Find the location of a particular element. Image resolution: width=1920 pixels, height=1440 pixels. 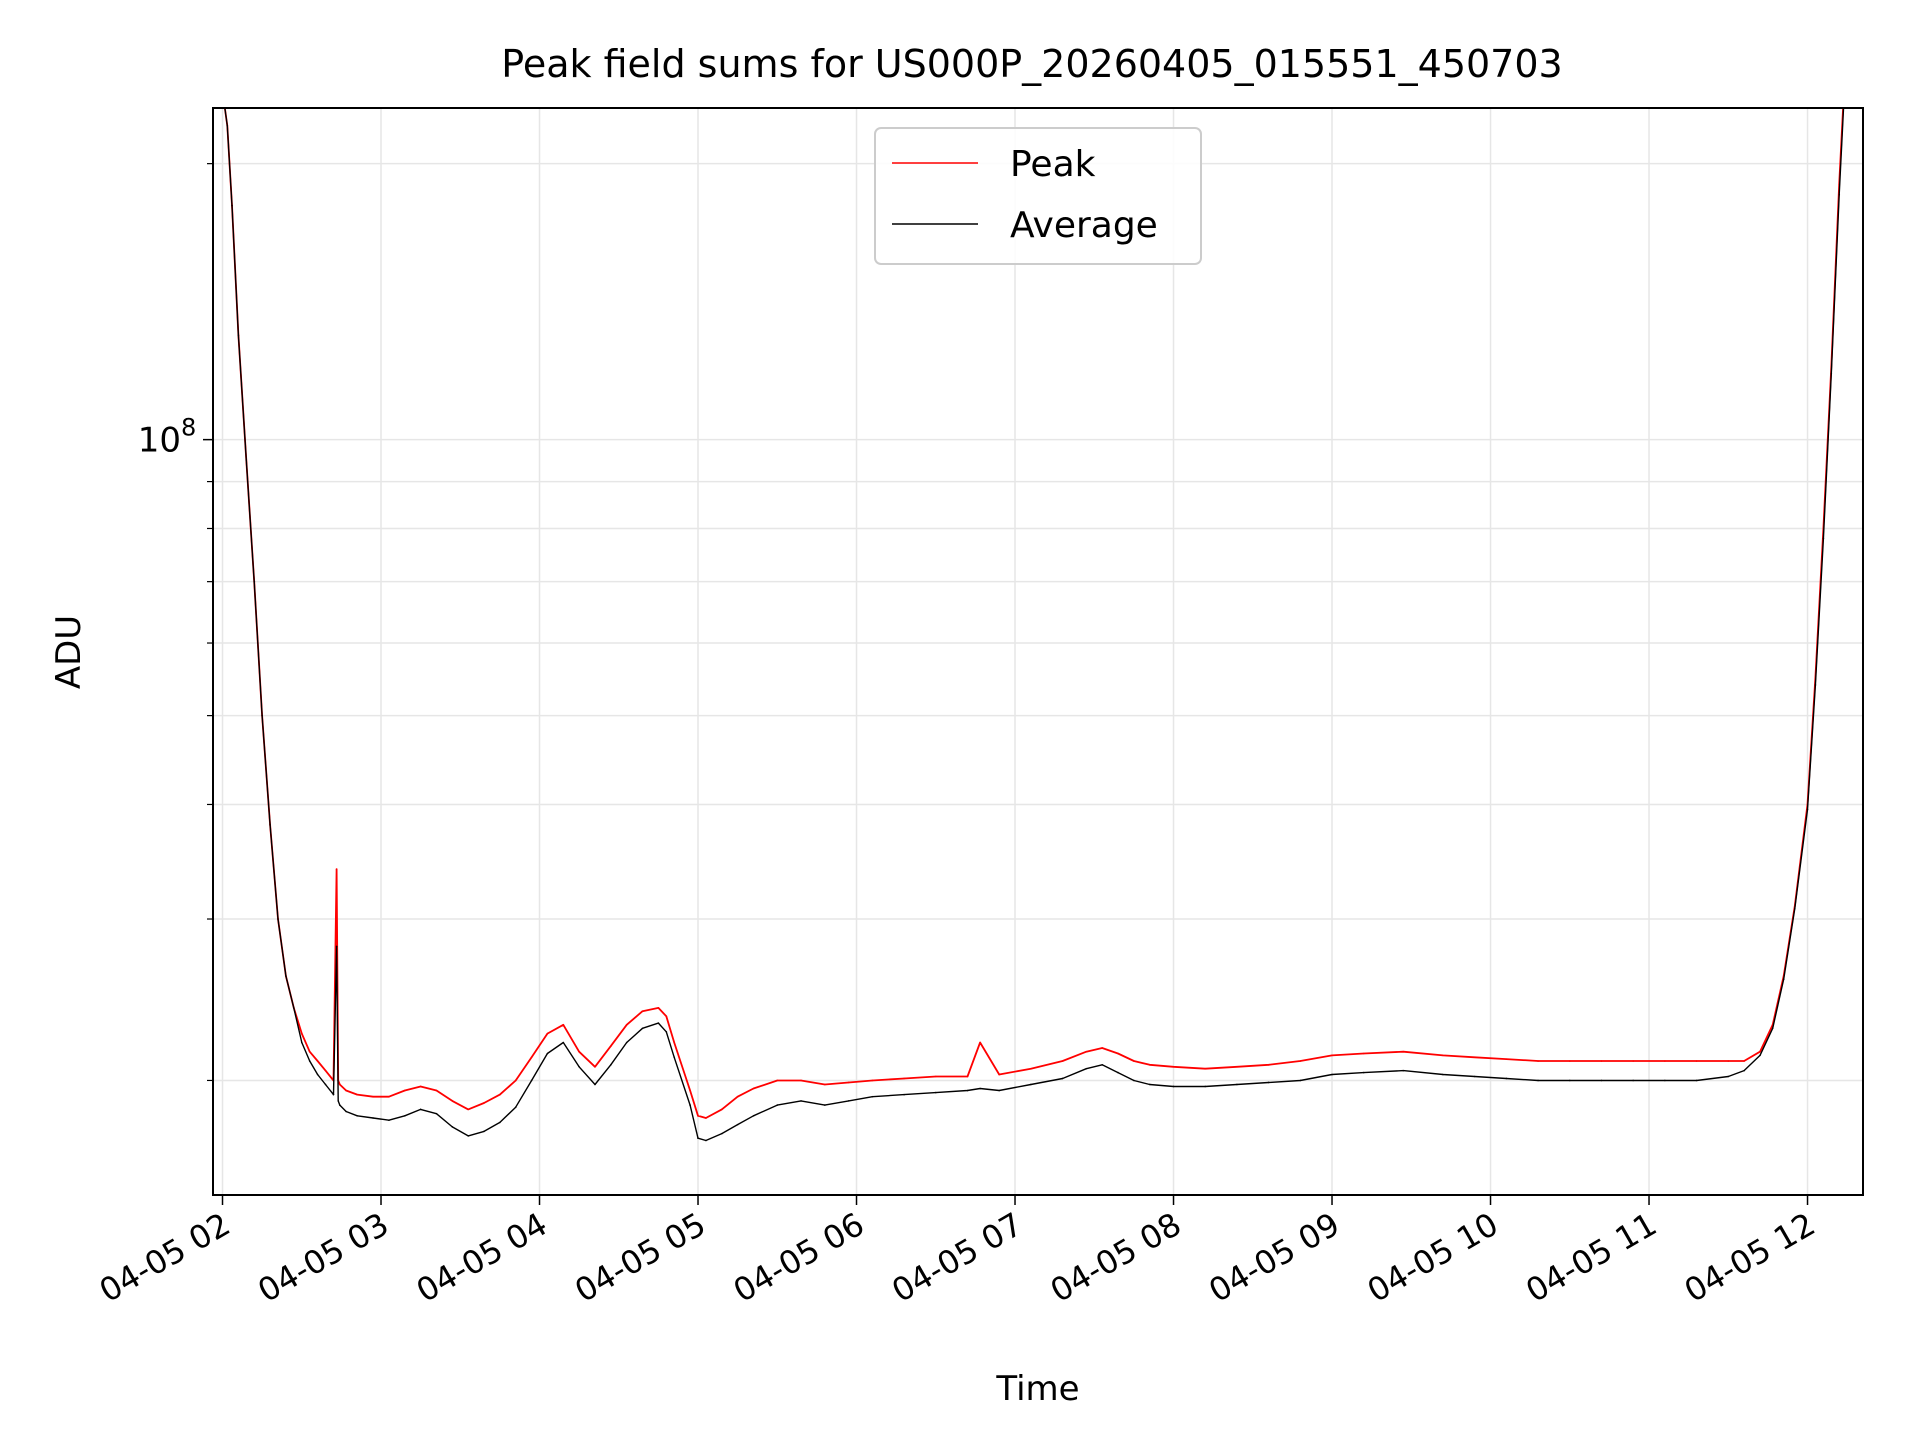

y-tick-exponent: 8 is located at coordinates (188, 428).